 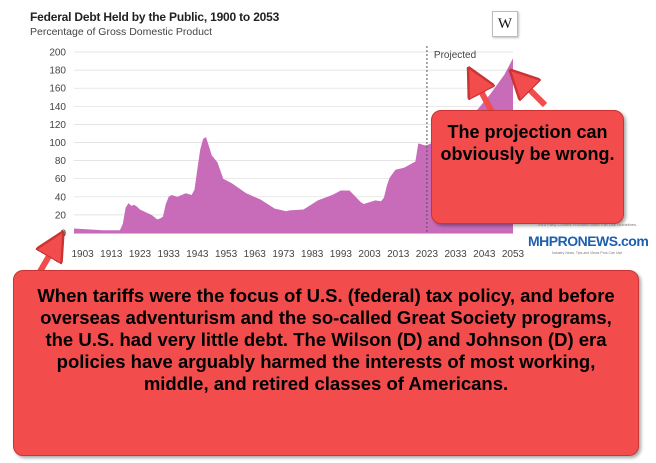 I want to click on x-tick-label: 1953, so click(x=226, y=254).